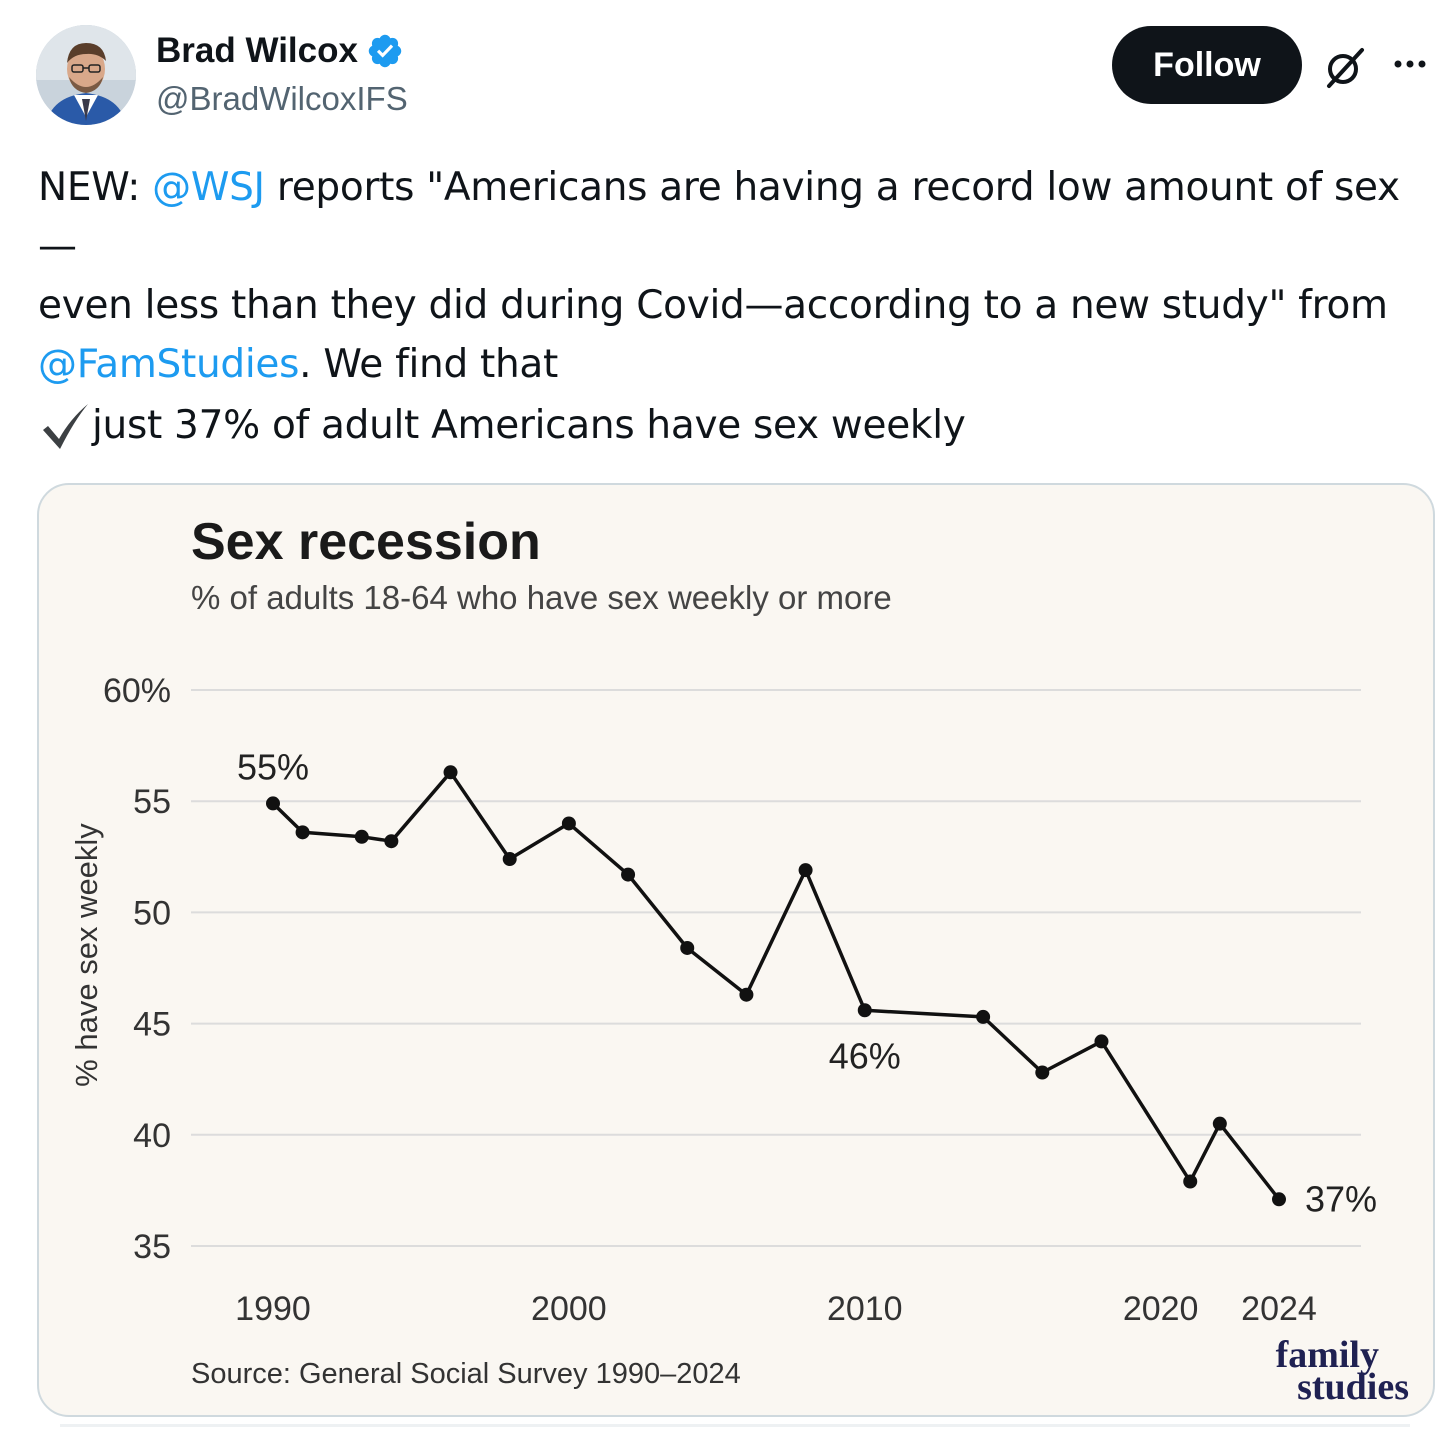 Image resolution: width=1456 pixels, height=1429 pixels. Describe the element at coordinates (208, 187) in the screenshot. I see `mention-wsj-link: @WSJ` at that location.